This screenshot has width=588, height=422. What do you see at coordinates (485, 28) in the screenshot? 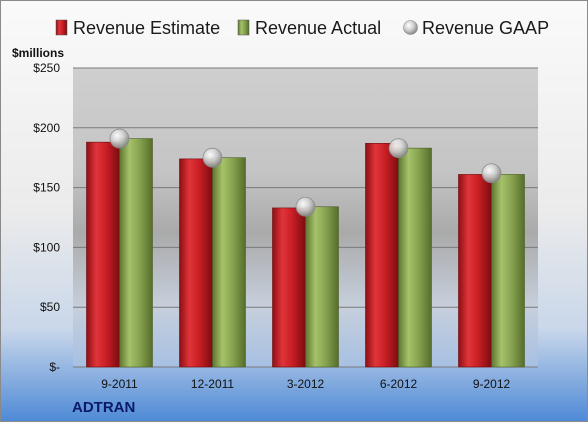
I see `legend-label: Revenue GAAP` at bounding box center [485, 28].